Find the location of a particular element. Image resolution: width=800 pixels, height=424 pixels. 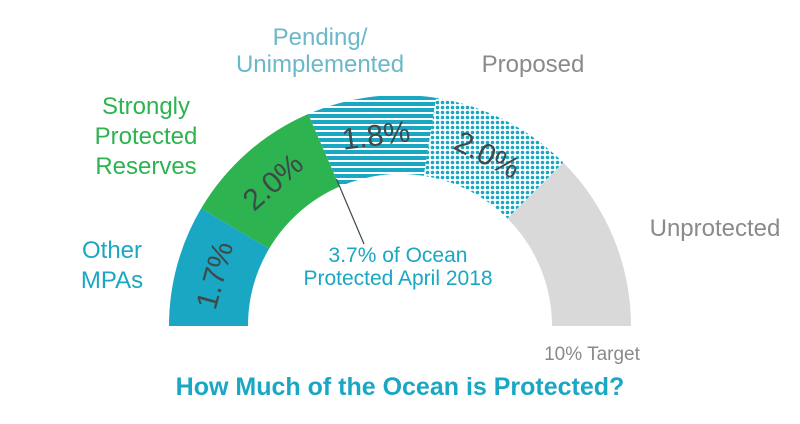

segment-name-1-line-1: Other is located at coordinates (112, 250).